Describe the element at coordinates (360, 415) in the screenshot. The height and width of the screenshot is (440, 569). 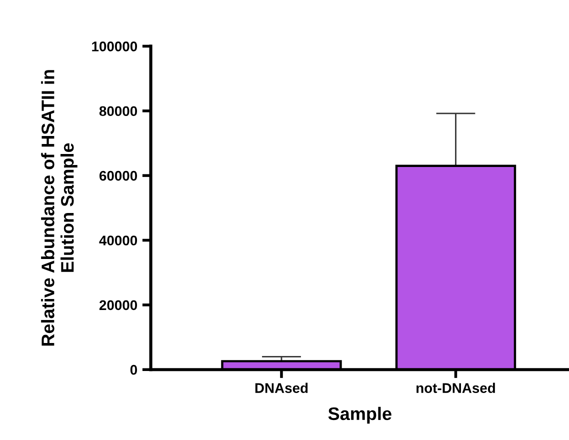
I see `x-axis-title: Sample` at that location.